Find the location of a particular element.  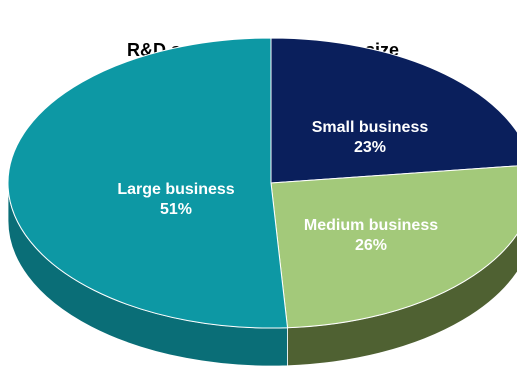

slice-value-small-business: 23% is located at coordinates (370, 147).